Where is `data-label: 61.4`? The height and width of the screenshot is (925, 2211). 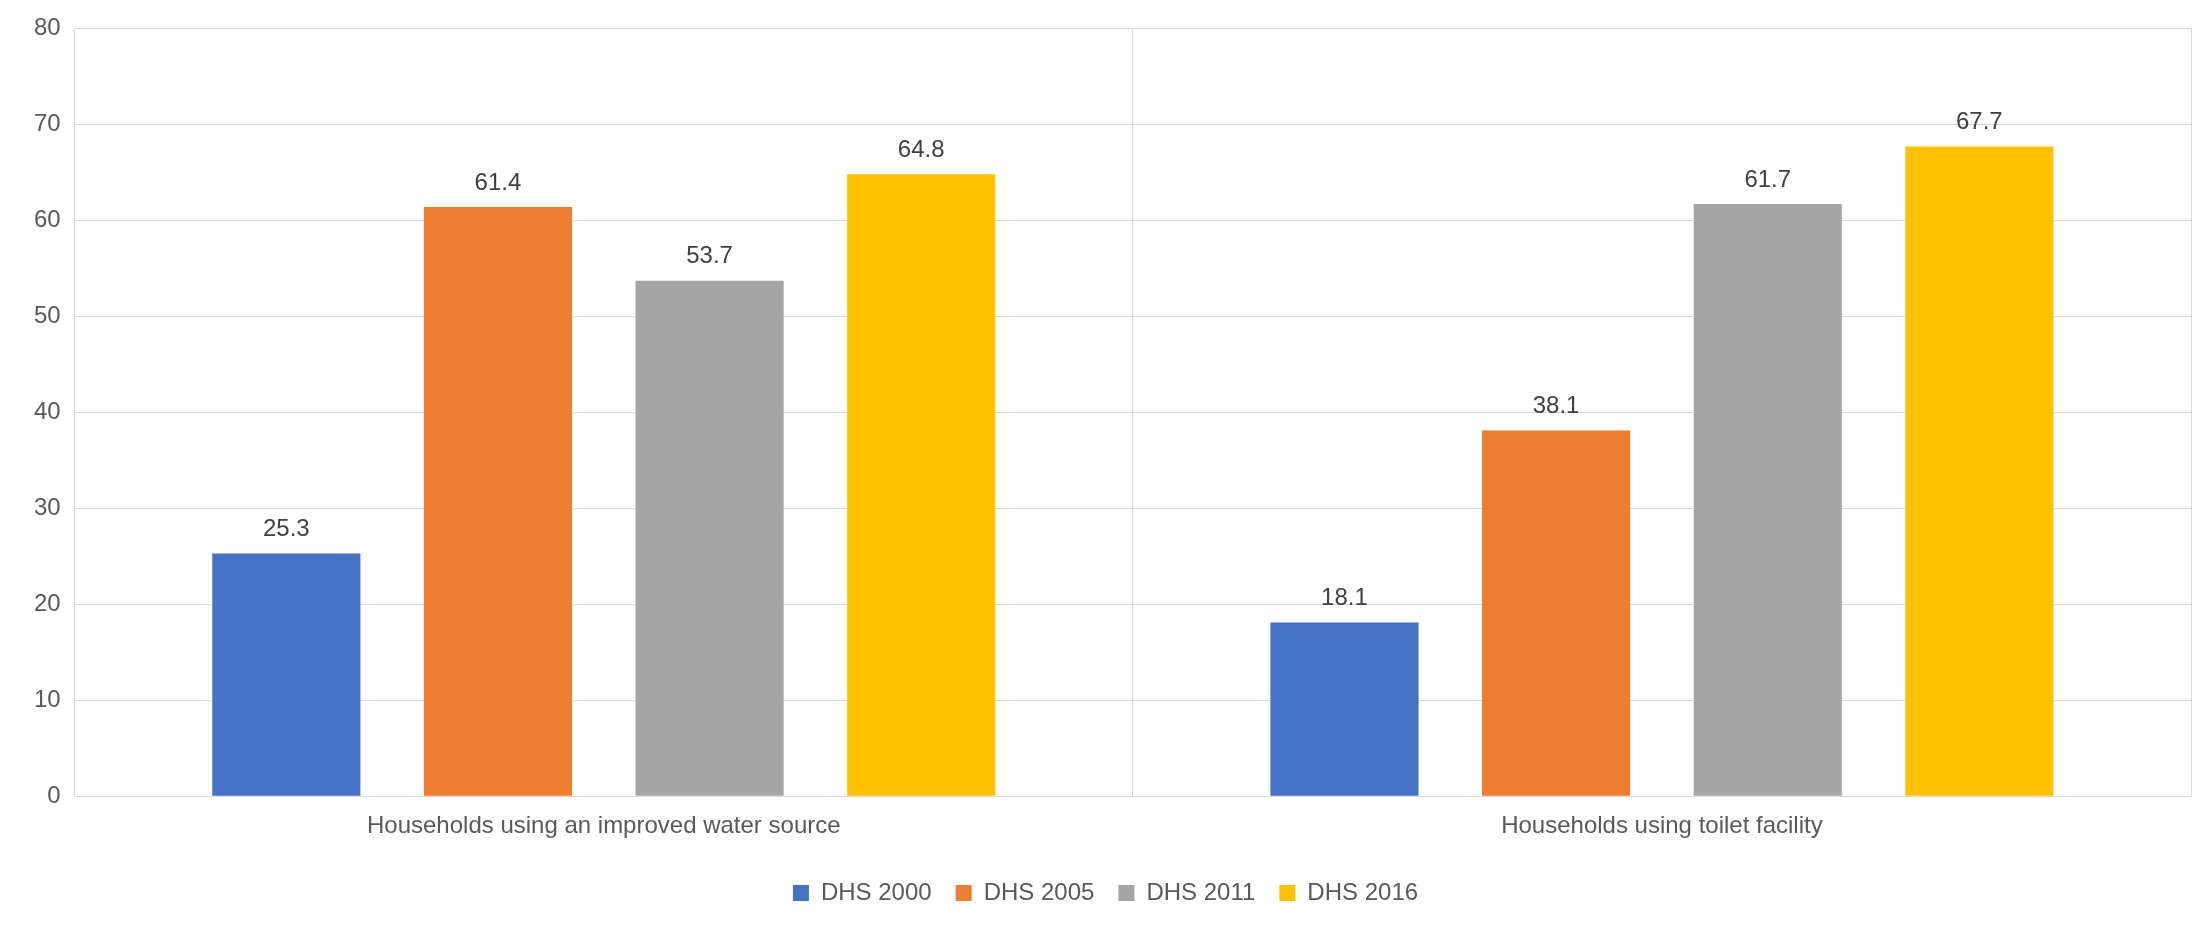 data-label: 61.4 is located at coordinates (498, 181).